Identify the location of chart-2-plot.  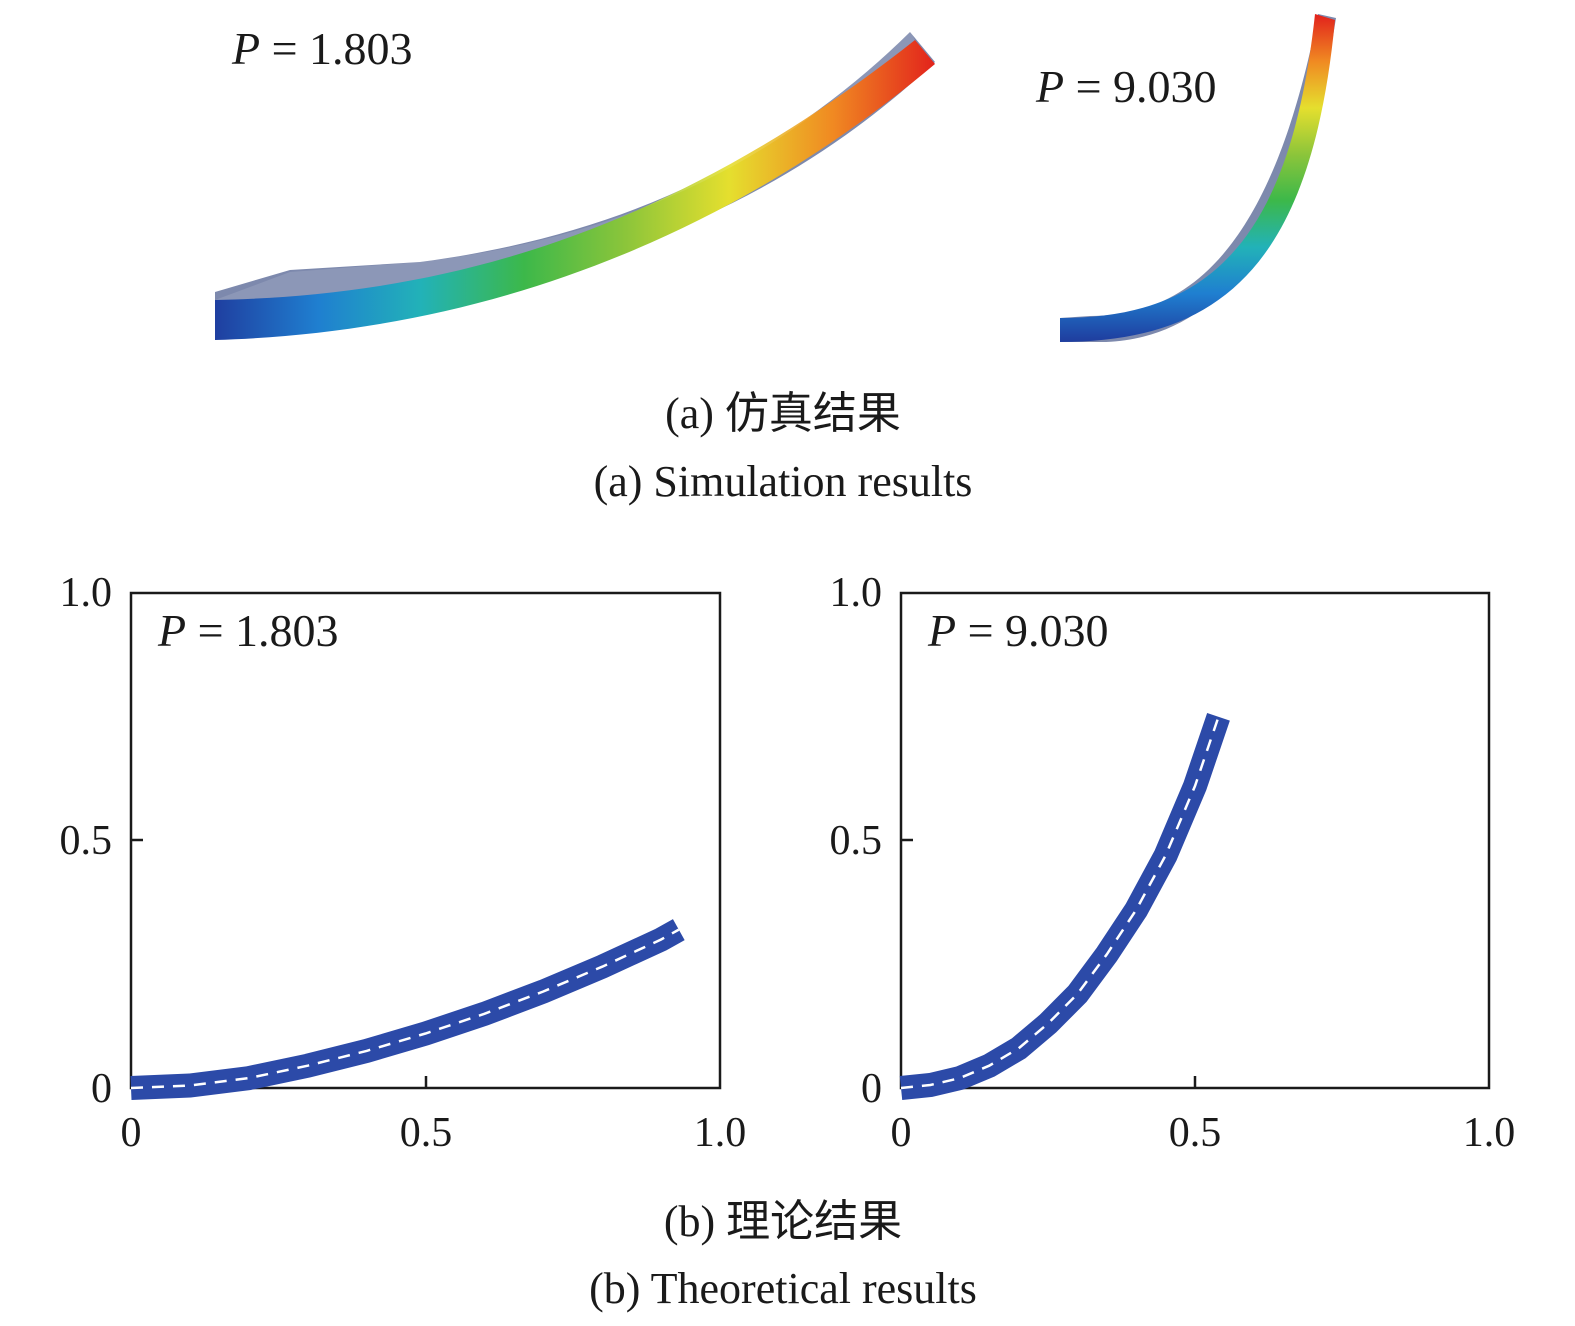
(1064, 906).